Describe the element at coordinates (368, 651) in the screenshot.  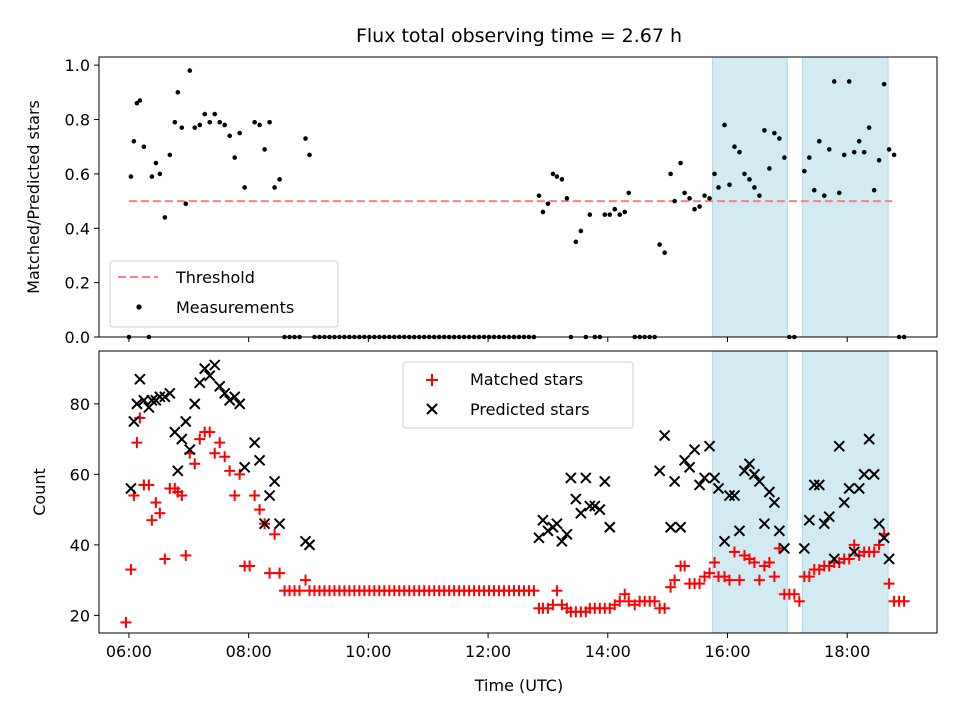
I see `x-tick-label: 10:00` at that location.